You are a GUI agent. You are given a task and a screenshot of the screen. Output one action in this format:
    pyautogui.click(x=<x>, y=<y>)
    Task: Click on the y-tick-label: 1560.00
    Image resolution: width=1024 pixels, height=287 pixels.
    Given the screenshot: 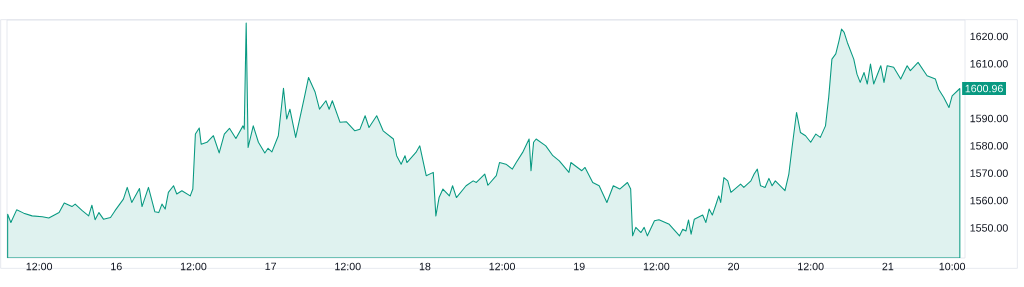 What is the action you would take?
    pyautogui.click(x=989, y=200)
    